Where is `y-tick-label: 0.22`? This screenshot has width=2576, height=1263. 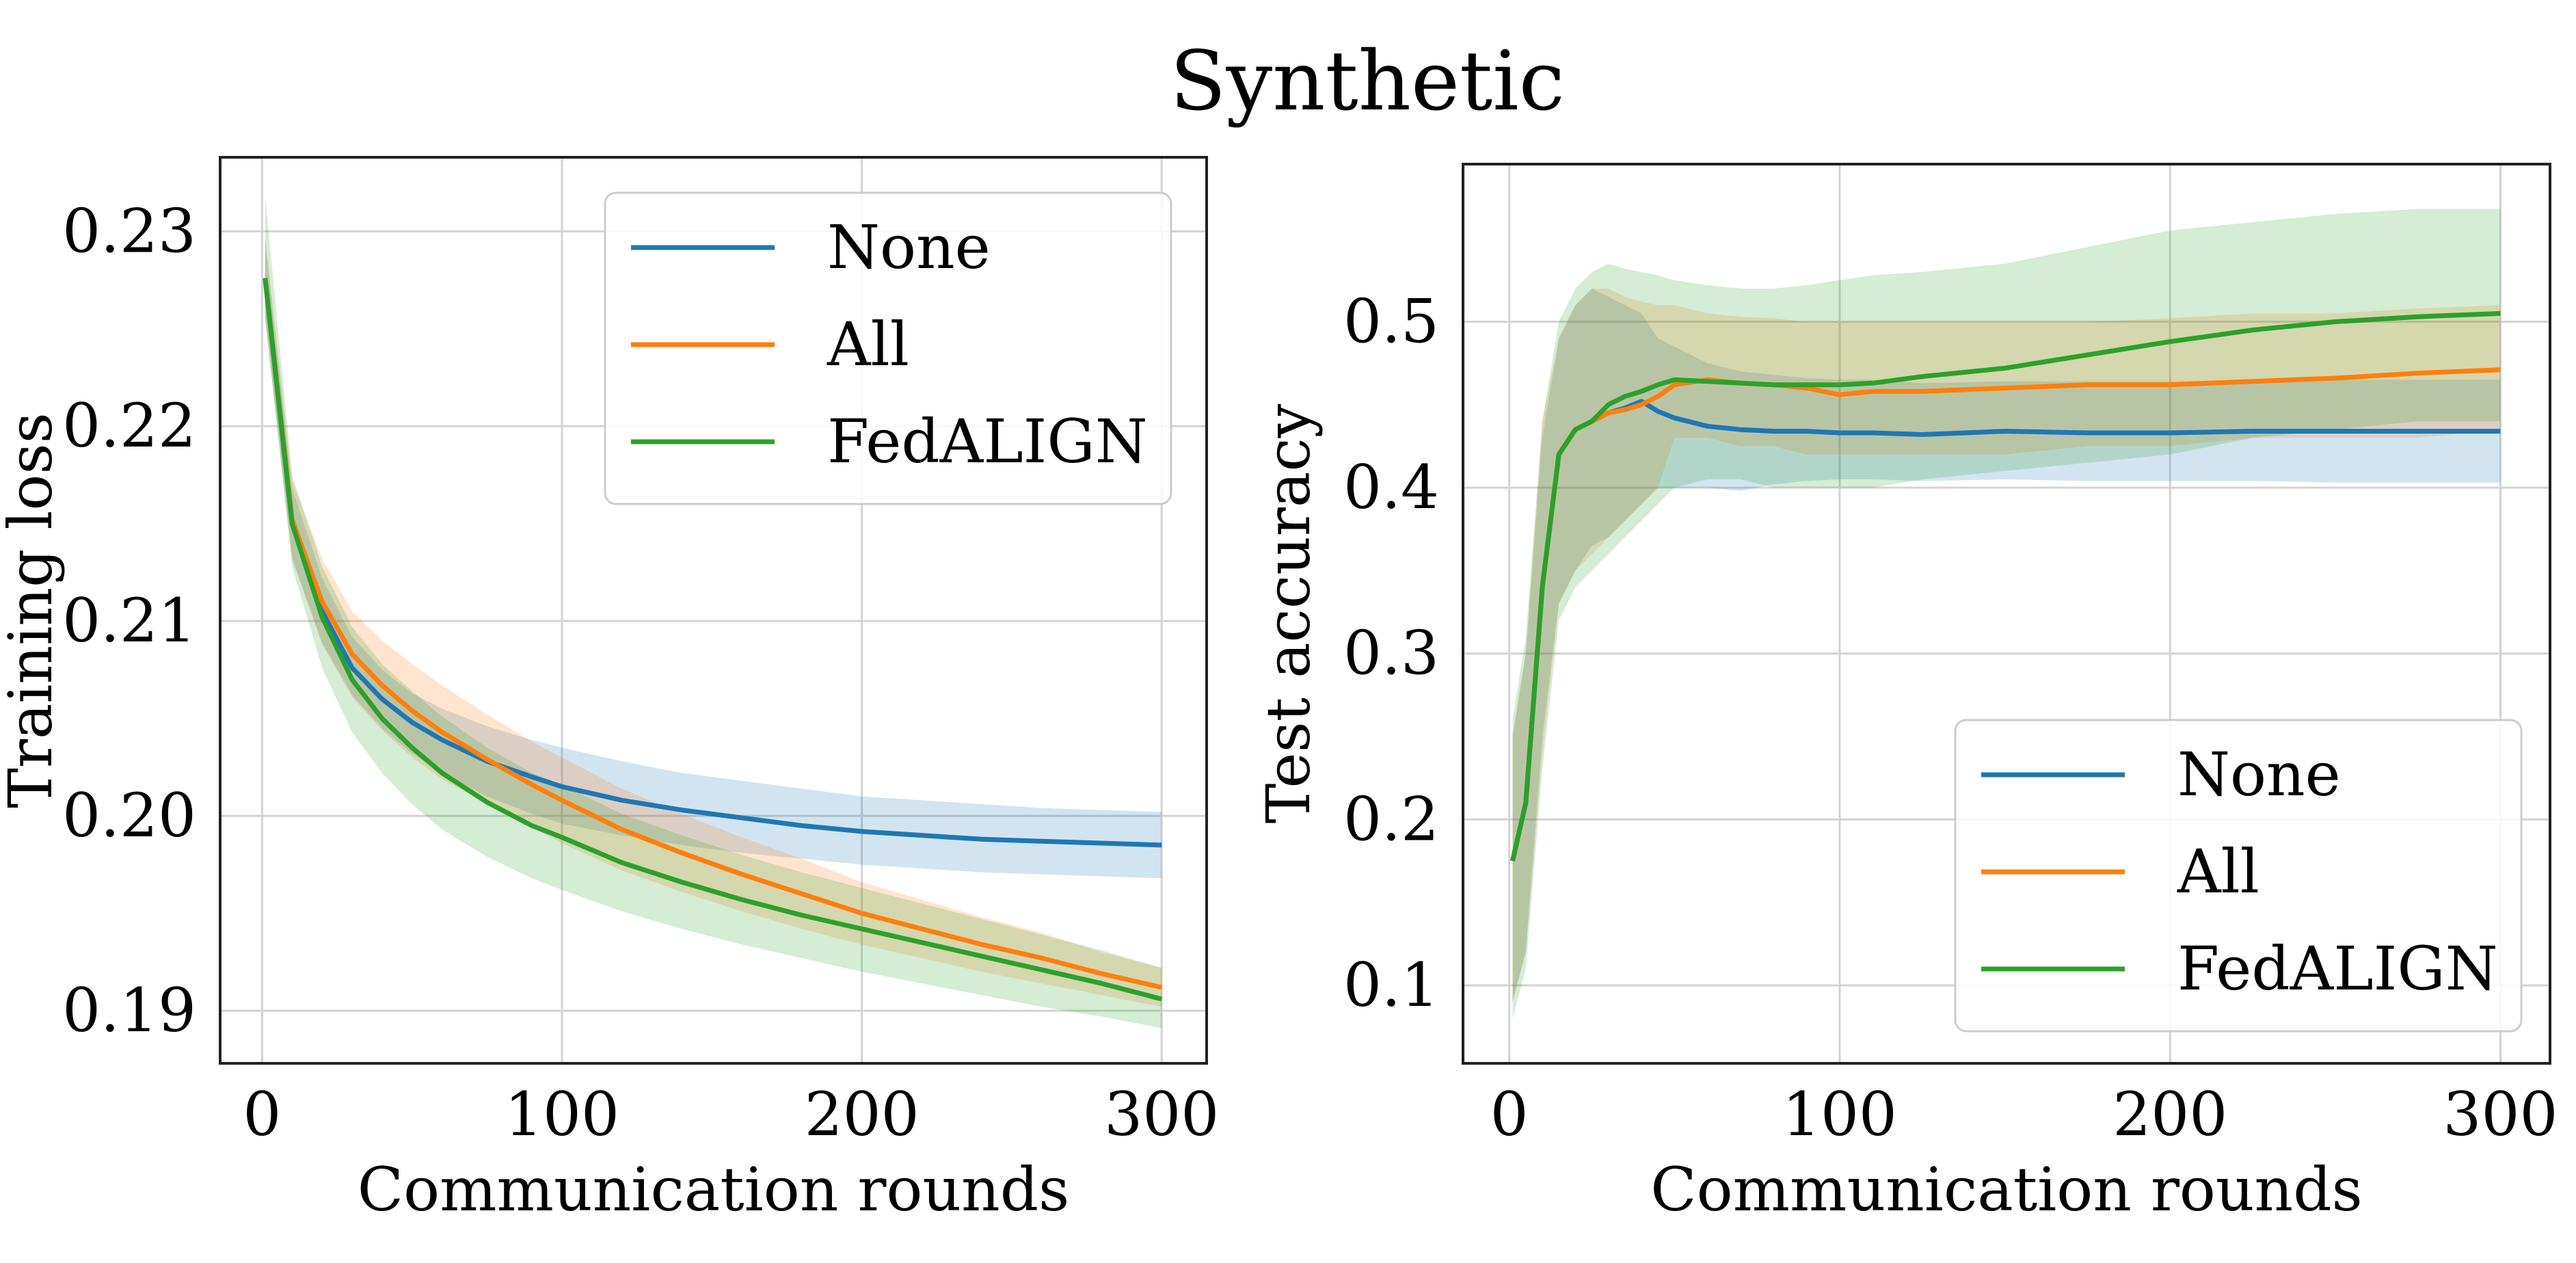
y-tick-label: 0.22 is located at coordinates (129, 425).